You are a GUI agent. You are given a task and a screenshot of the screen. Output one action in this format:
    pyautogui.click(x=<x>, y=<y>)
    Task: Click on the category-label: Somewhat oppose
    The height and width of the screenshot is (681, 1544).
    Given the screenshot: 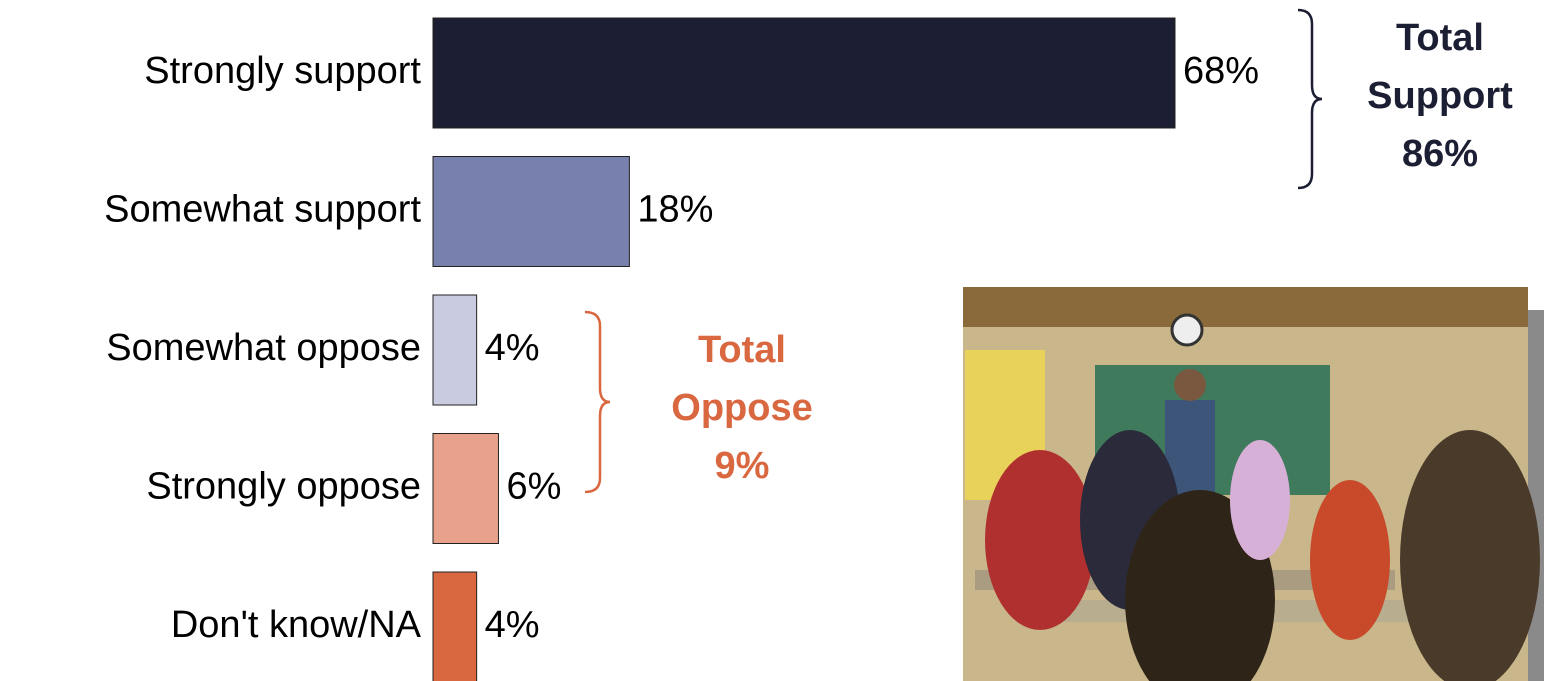 What is the action you would take?
    pyautogui.click(x=263, y=348)
    